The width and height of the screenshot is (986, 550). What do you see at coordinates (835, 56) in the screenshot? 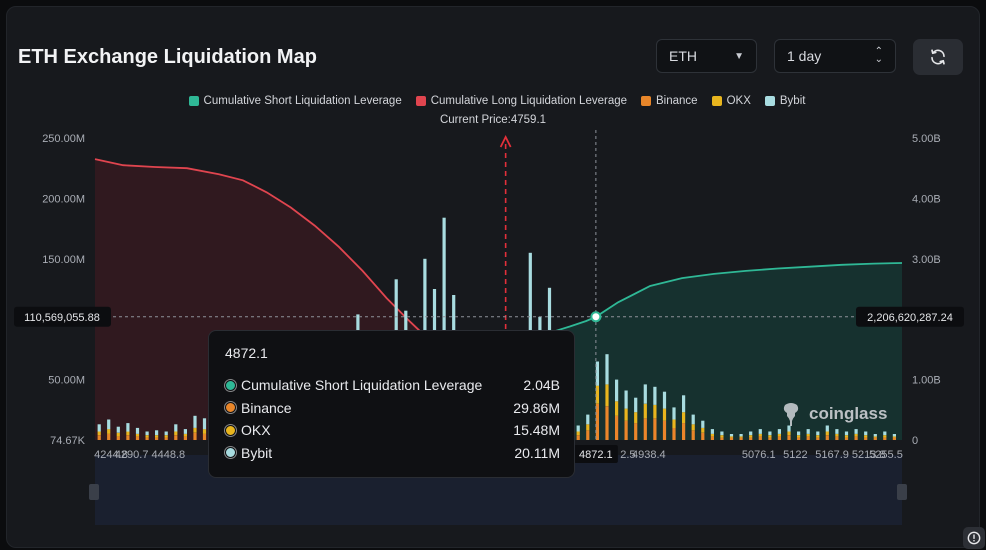
I see `range-select: 1 day ⌃ ⌄` at bounding box center [835, 56].